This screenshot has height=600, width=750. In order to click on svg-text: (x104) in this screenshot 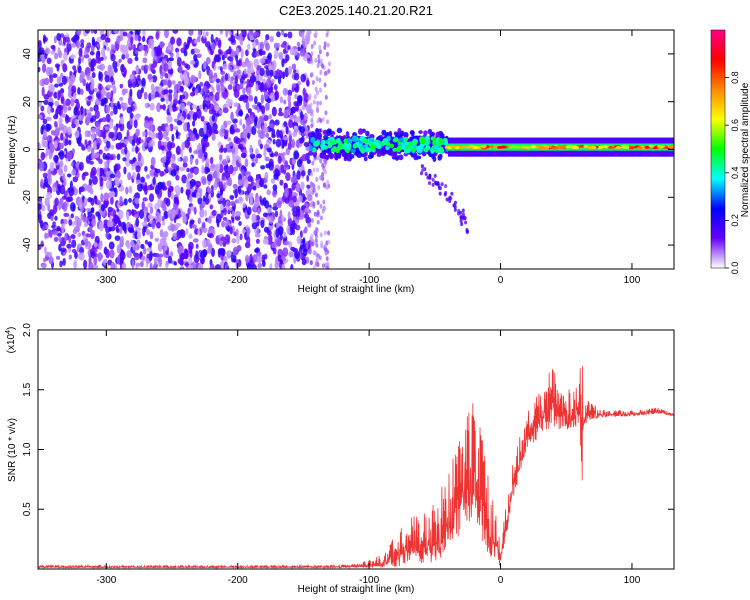, I will do `click(11, 340)`.